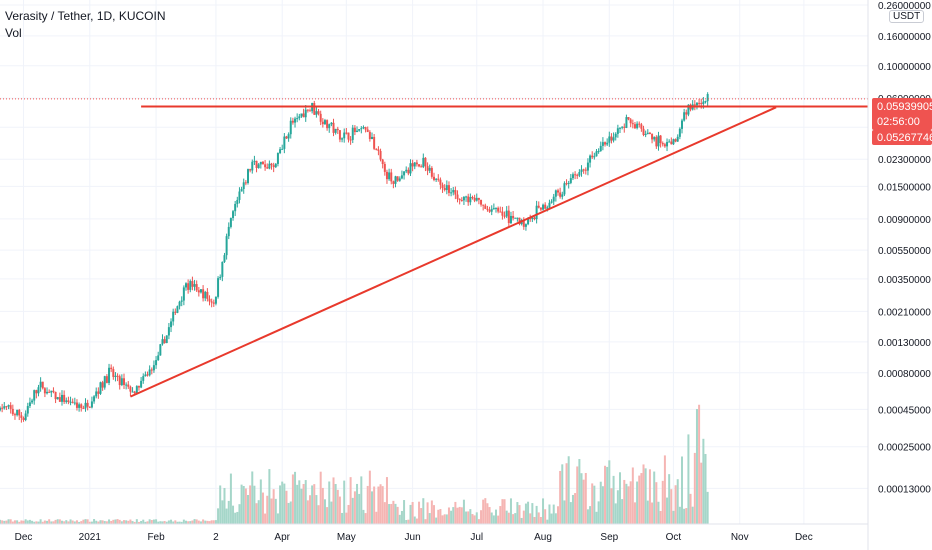 Image resolution: width=932 pixels, height=550 pixels. What do you see at coordinates (414, 537) in the screenshot?
I see `time-axis: Dec 2021 Feb 2 Apr May Jun Jul Aug Sep Oct Nov Dec` at bounding box center [414, 537].